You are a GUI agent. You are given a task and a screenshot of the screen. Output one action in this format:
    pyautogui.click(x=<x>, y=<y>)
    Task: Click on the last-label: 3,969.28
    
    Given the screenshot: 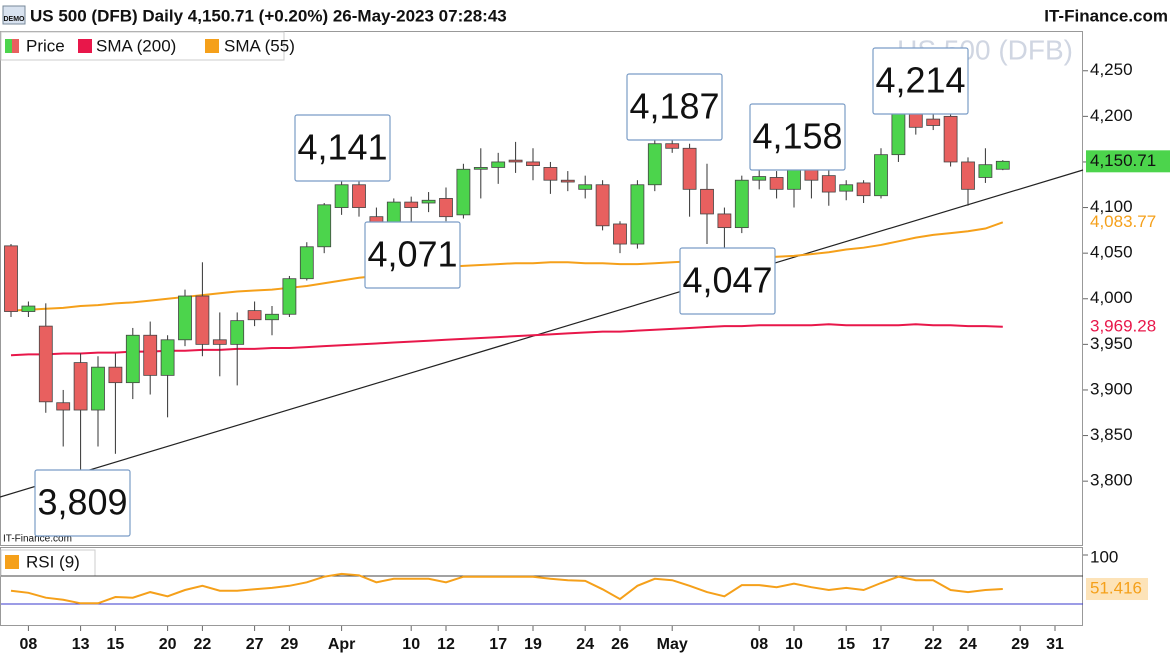 What is the action you would take?
    pyautogui.click(x=1123, y=325)
    